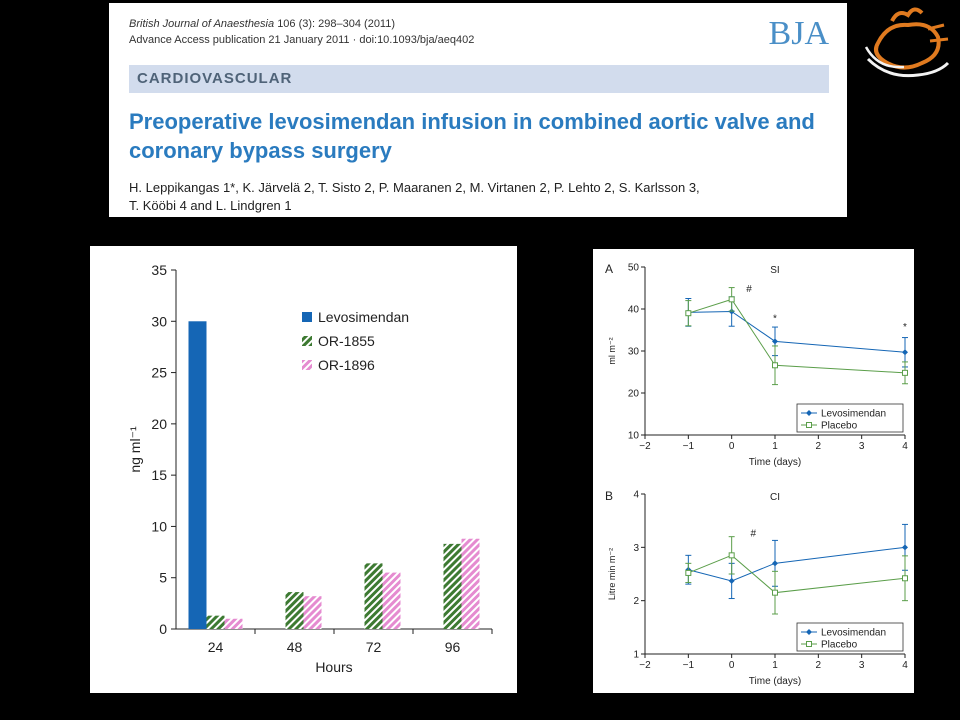 The width and height of the screenshot is (960, 720). What do you see at coordinates (774, 270) in the screenshot?
I see `panel-title: SI` at bounding box center [774, 270].